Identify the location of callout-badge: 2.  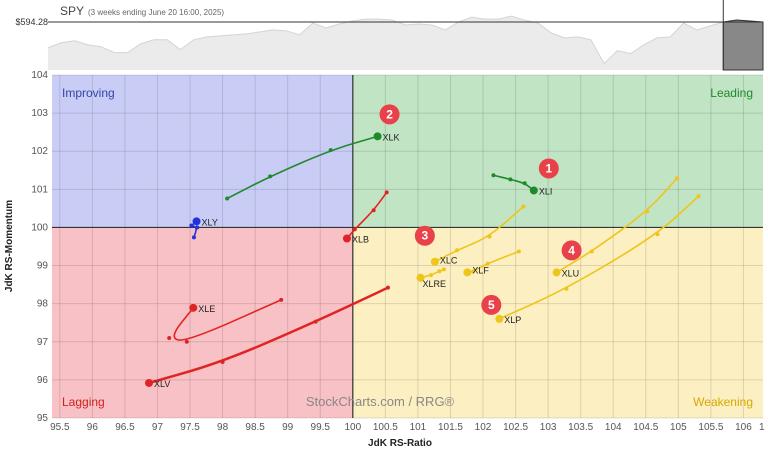
(389, 114).